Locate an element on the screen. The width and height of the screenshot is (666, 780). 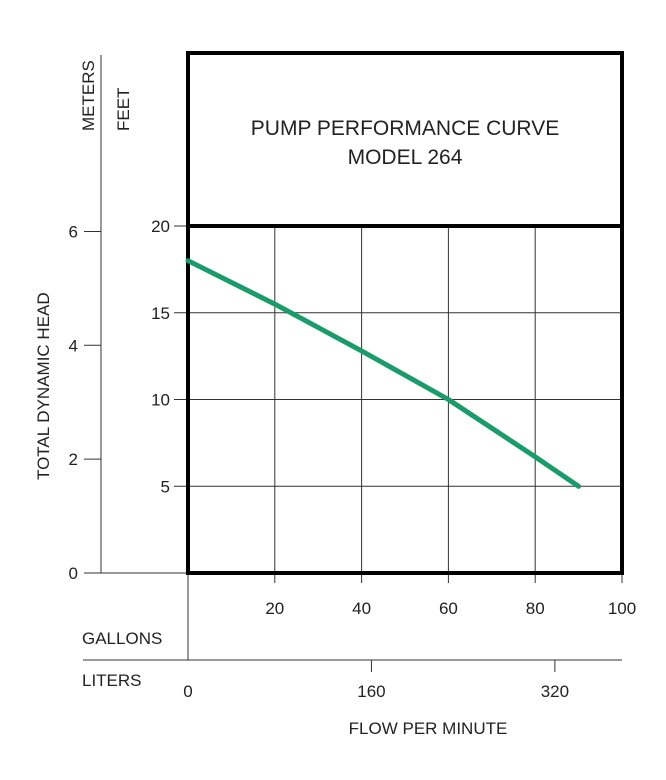
liters-tick-label: 160 is located at coordinates (371, 691).